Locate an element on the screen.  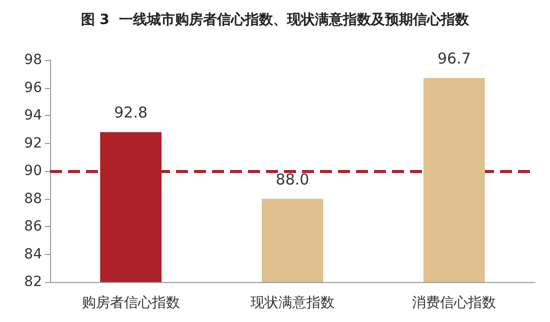
data-label: 96.7 is located at coordinates (454, 59).